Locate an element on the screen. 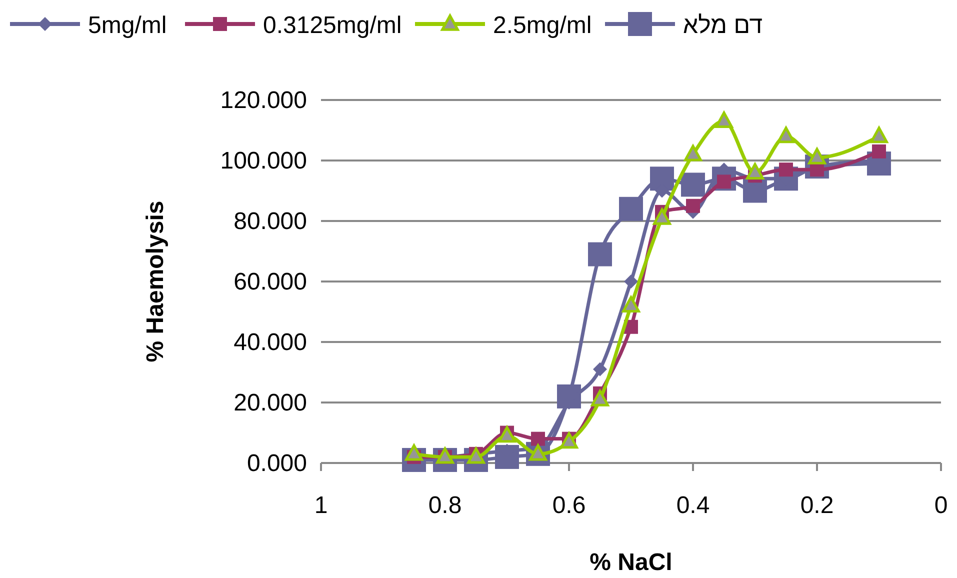 The width and height of the screenshot is (957, 578). x-tick-label: 1 is located at coordinates (321, 505).